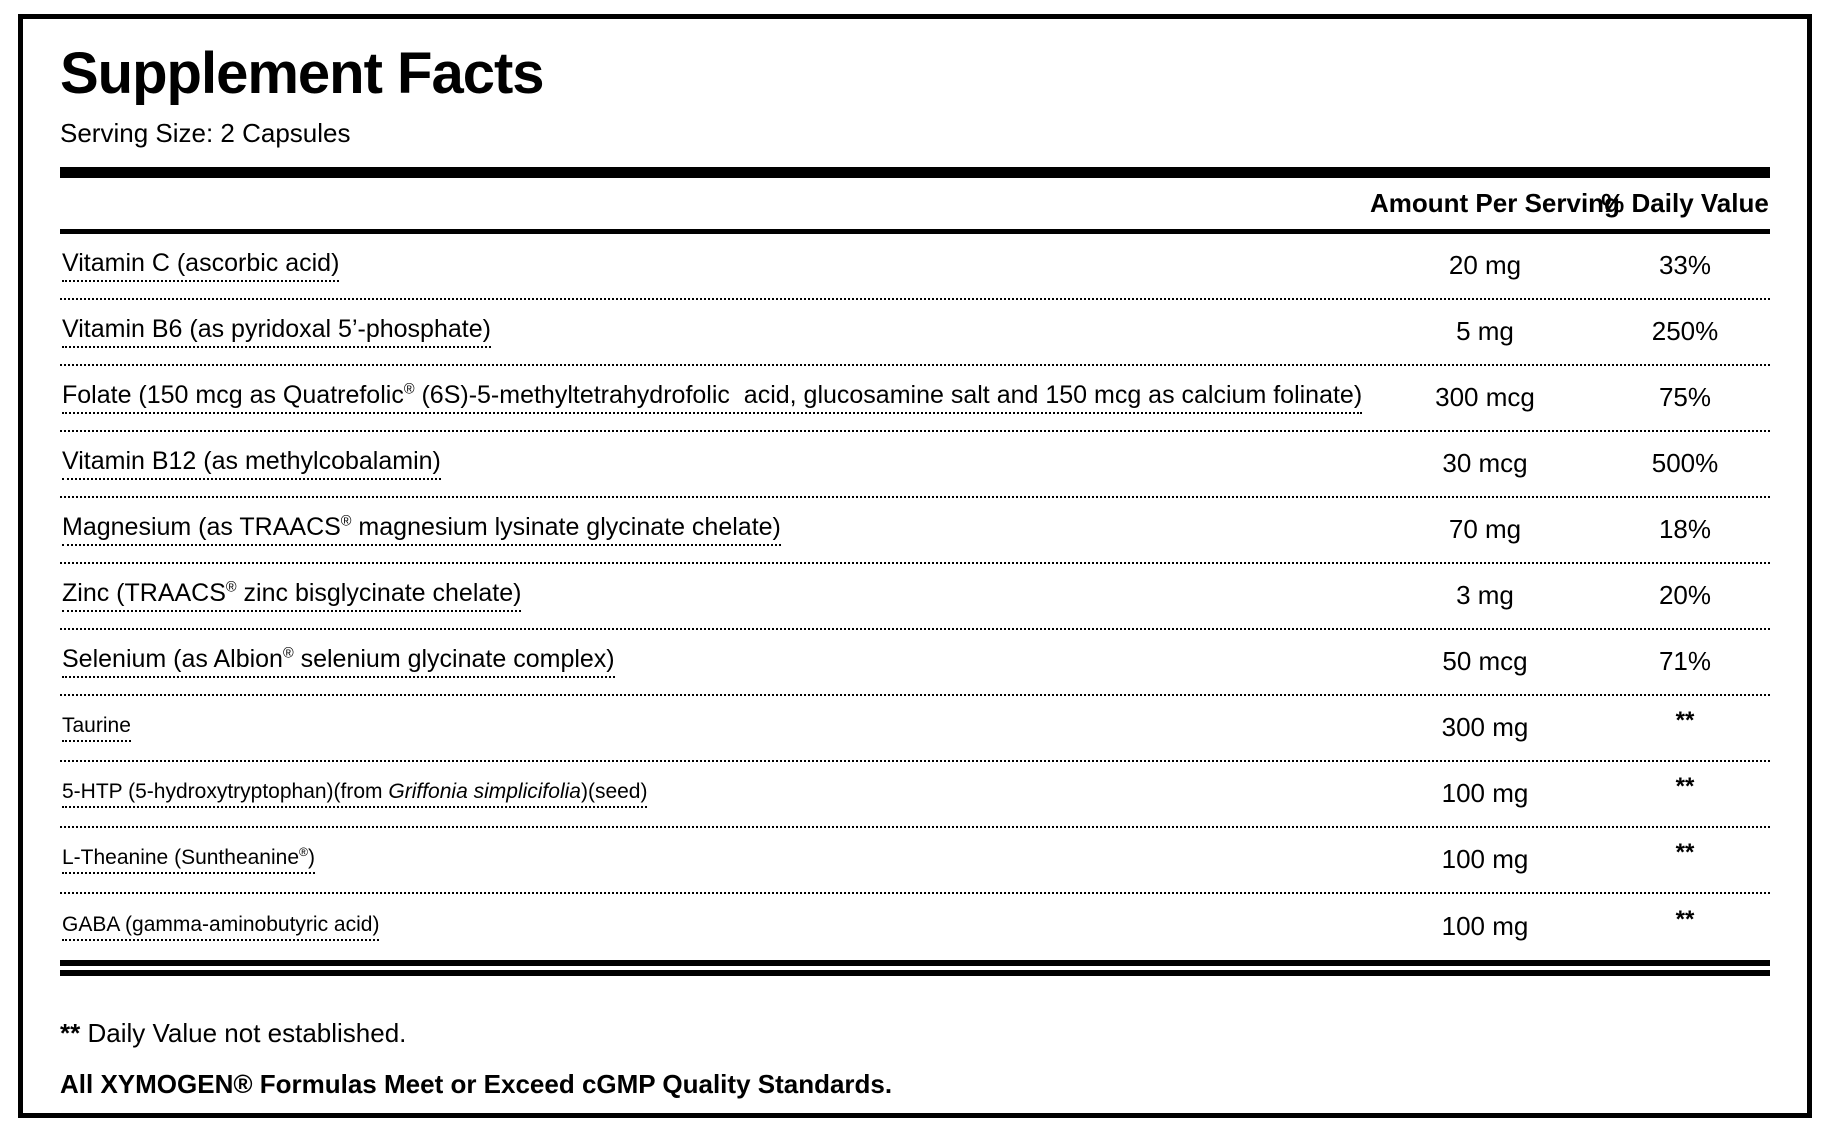 The height and width of the screenshot is (1132, 1830). What do you see at coordinates (1685, 397) in the screenshot?
I see `daily-value: 75%` at bounding box center [1685, 397].